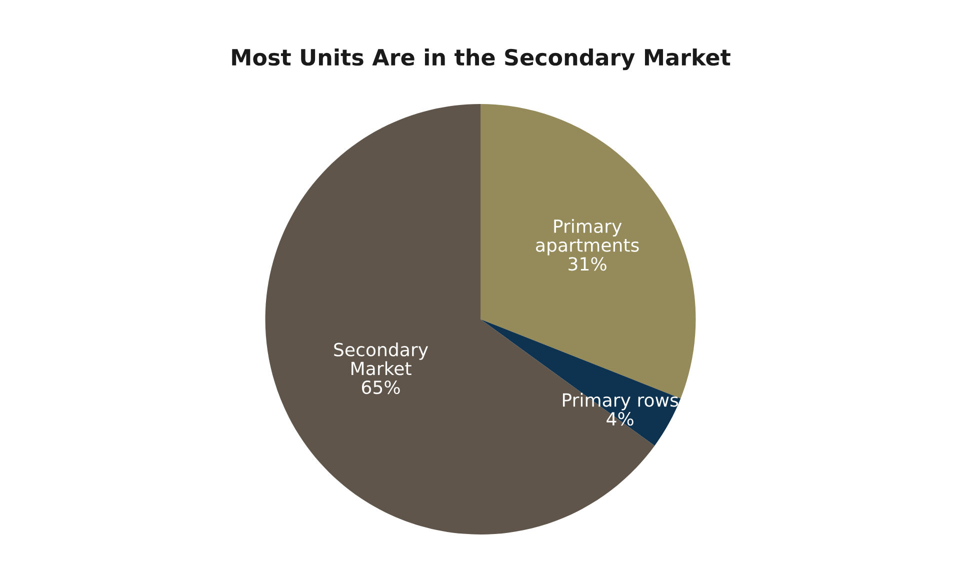 The image size is (961, 565). Describe the element at coordinates (381, 359) in the screenshot. I see `slice-label: Secondary Market` at that location.